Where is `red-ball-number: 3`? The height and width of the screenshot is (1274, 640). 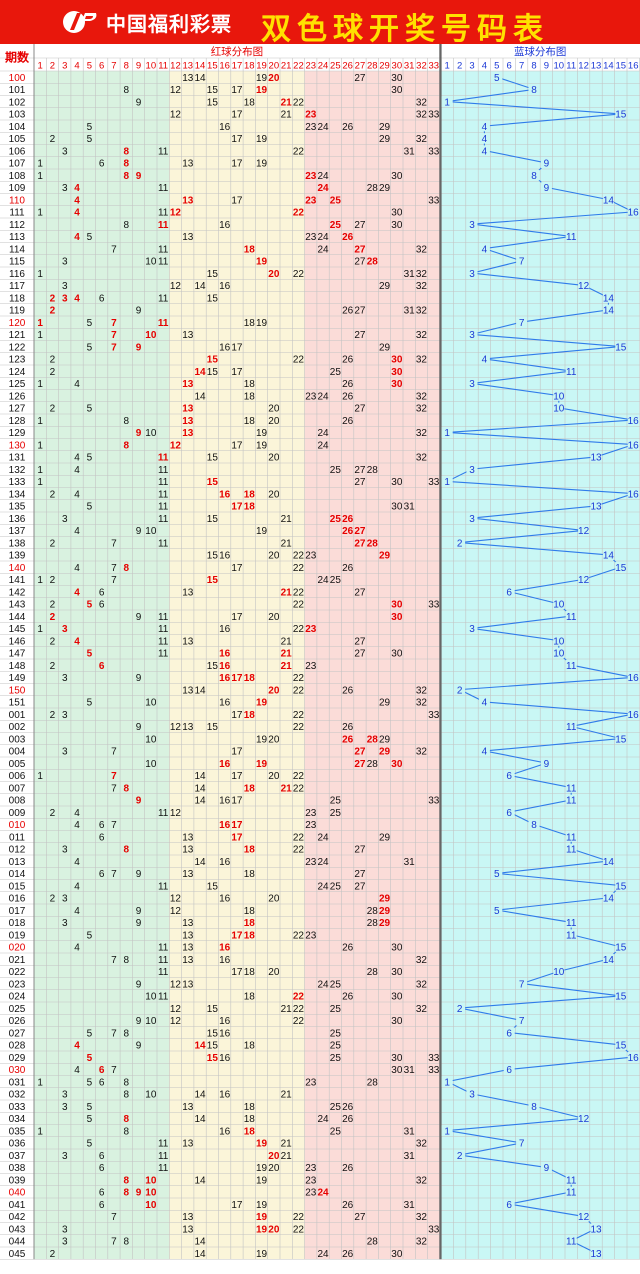 red-ball-number: 3 is located at coordinates (65, 923).